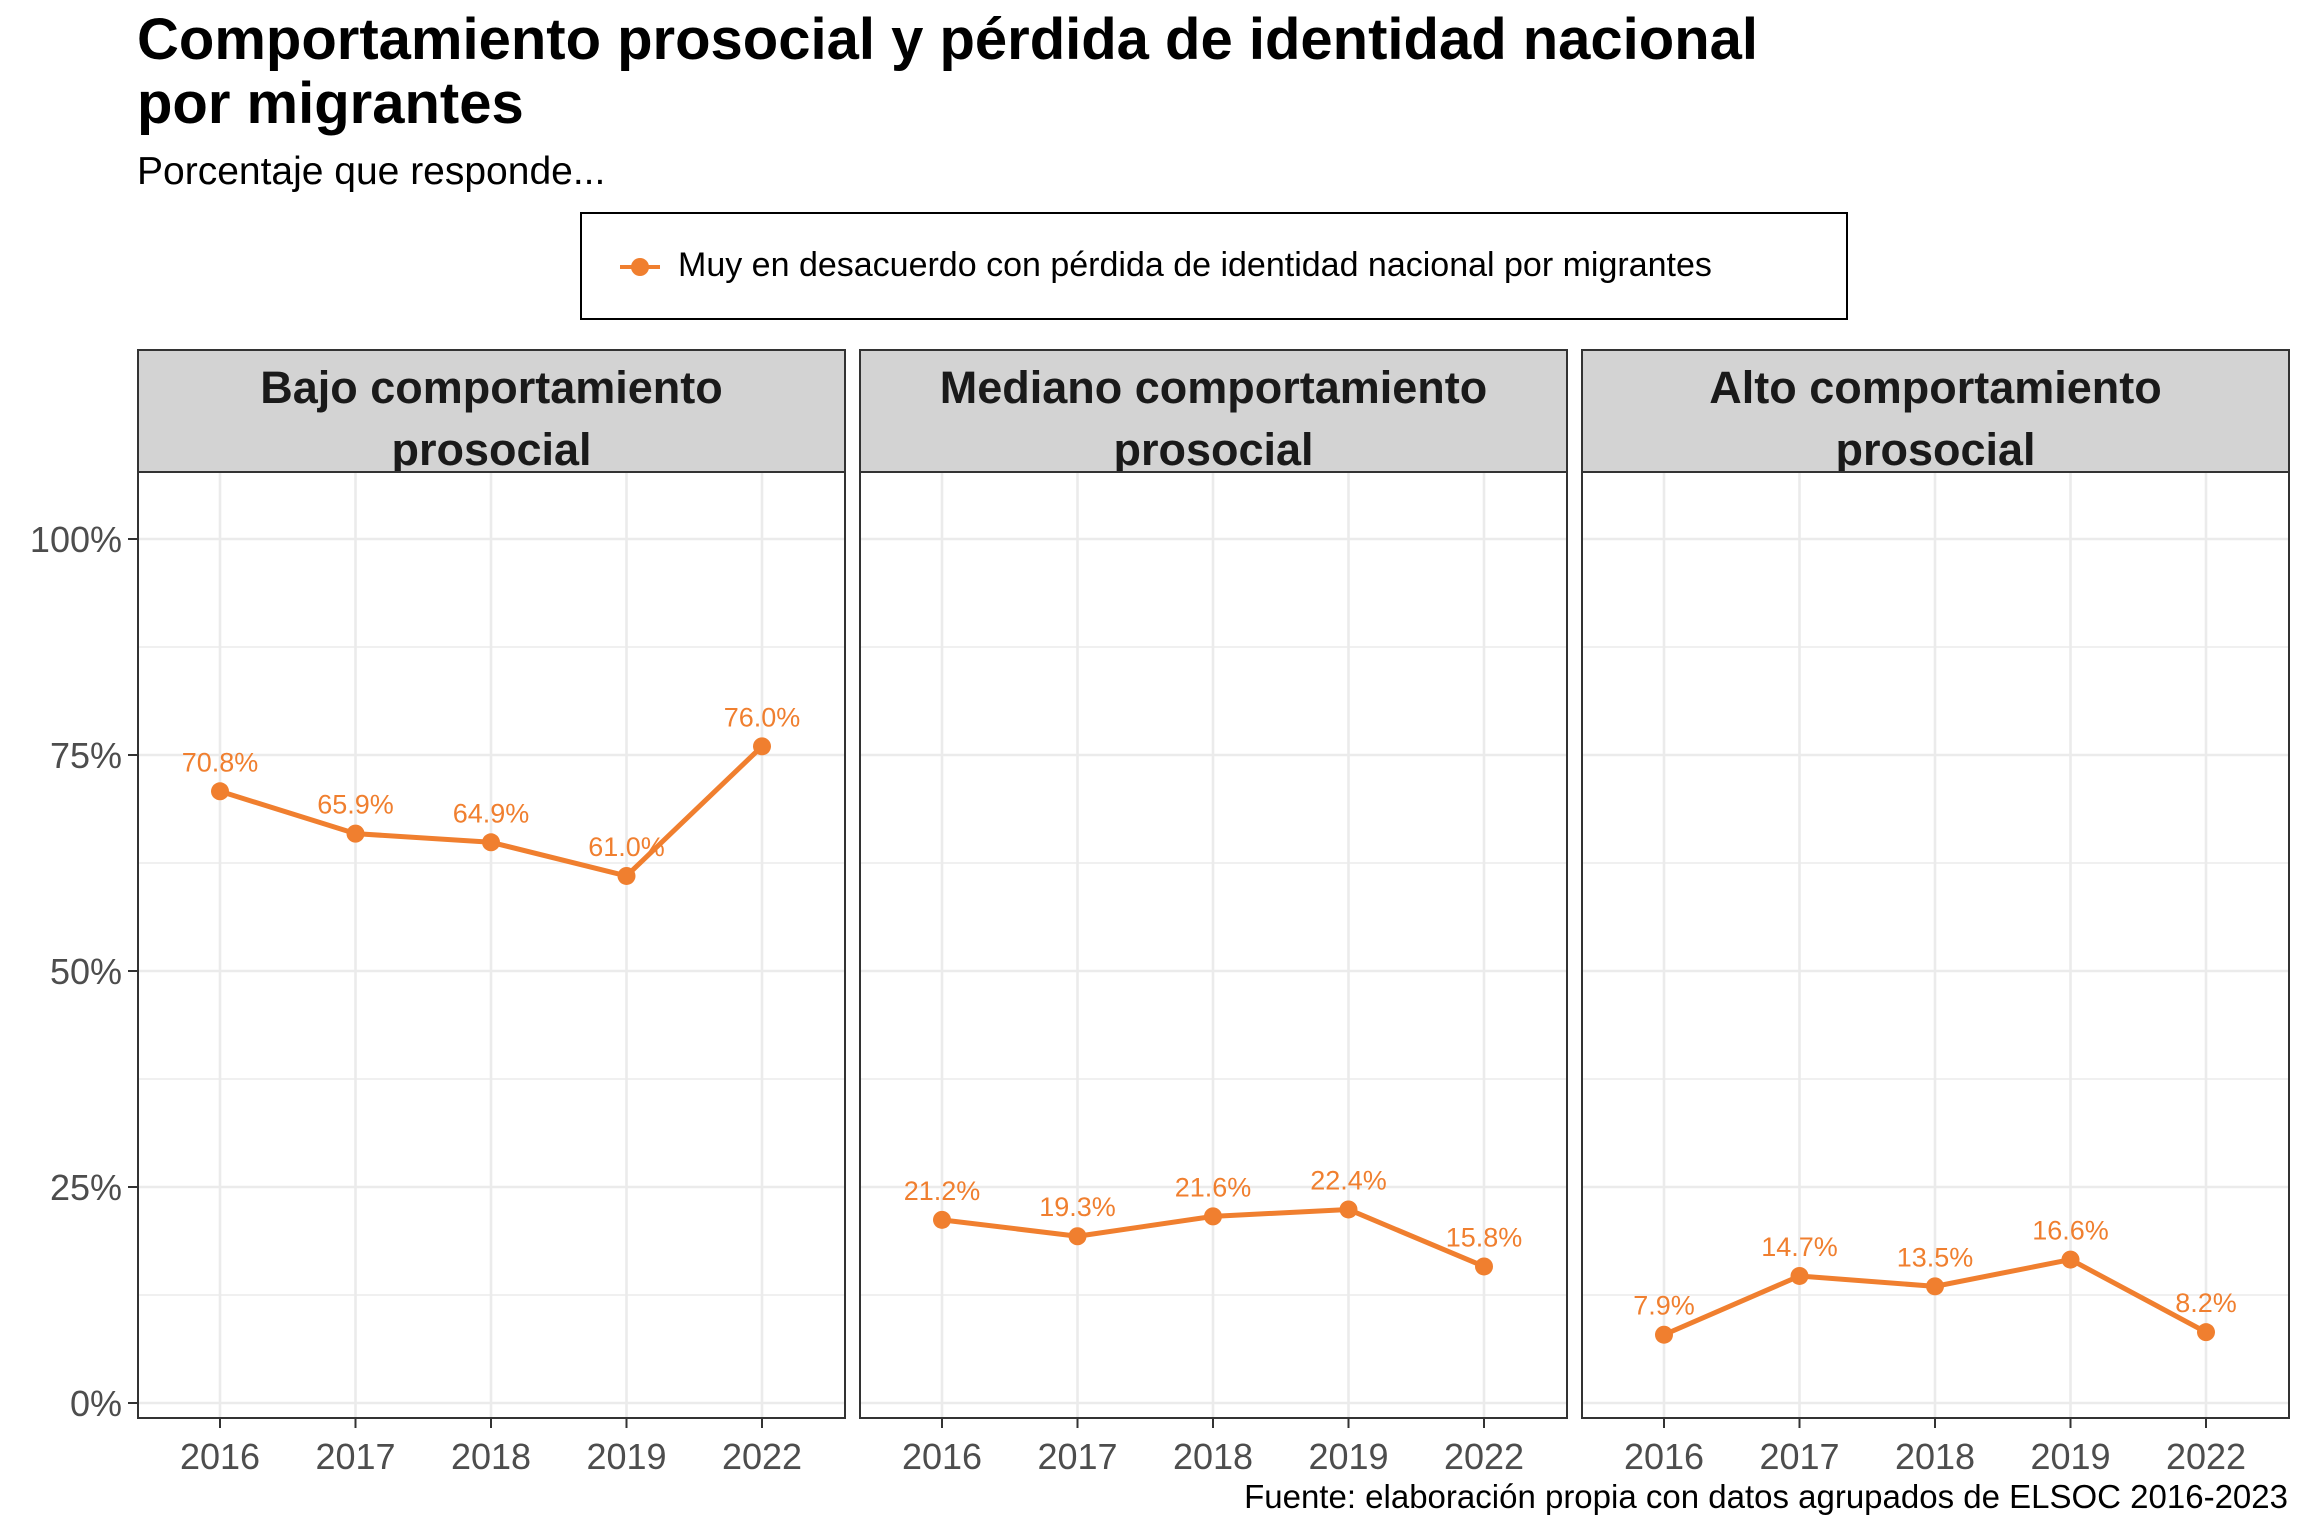 The width and height of the screenshot is (2304, 1536). I want to click on y-tick-label: 50%, so click(86, 971).